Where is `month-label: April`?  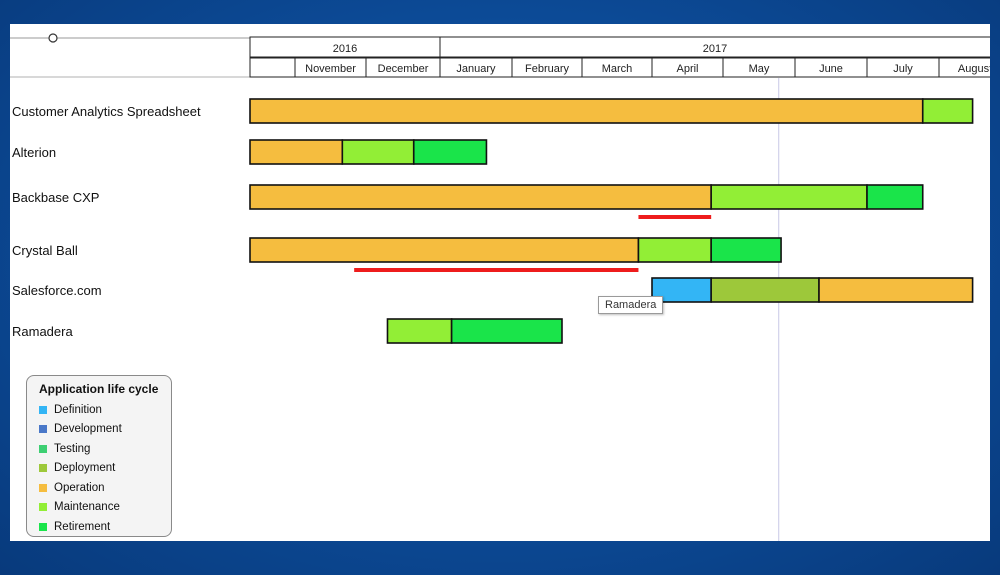
month-label: April is located at coordinates (687, 69).